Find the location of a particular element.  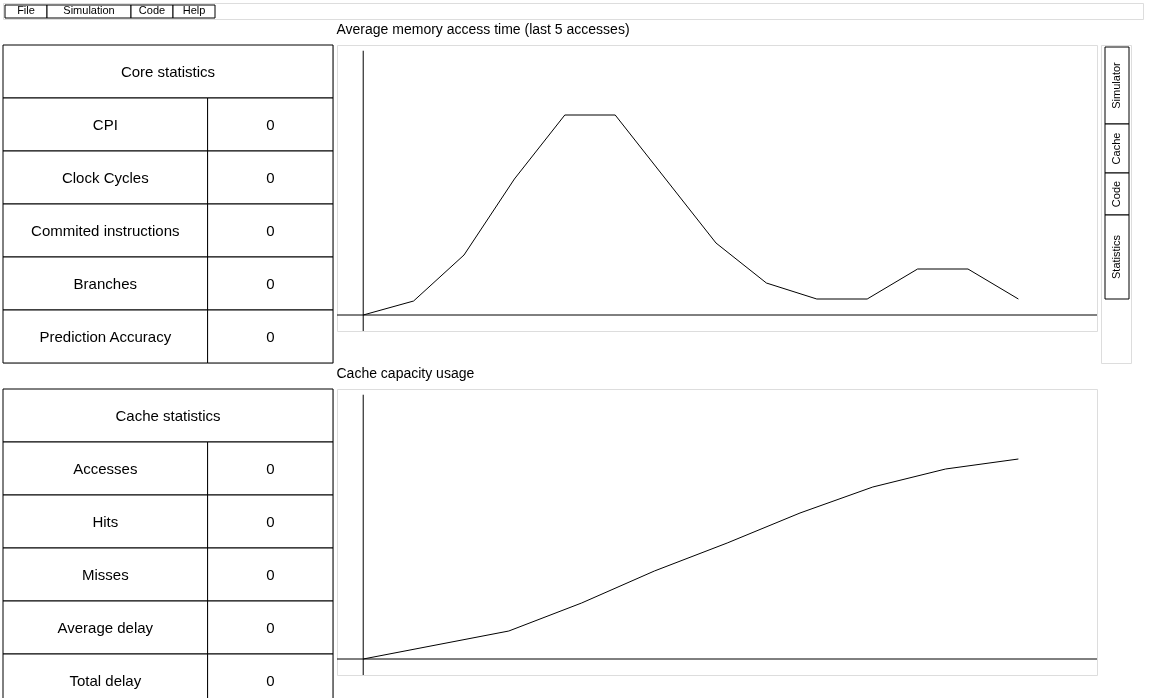

category-label: Average delay is located at coordinates (105, 627).